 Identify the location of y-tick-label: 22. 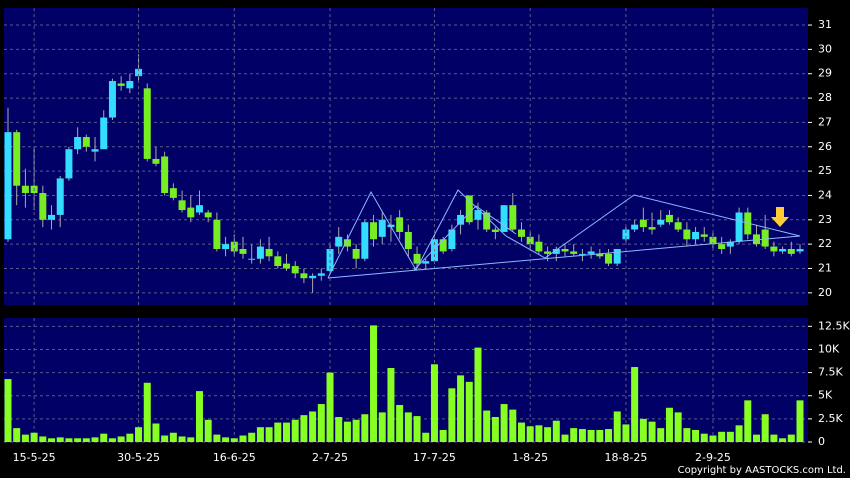
(825, 243).